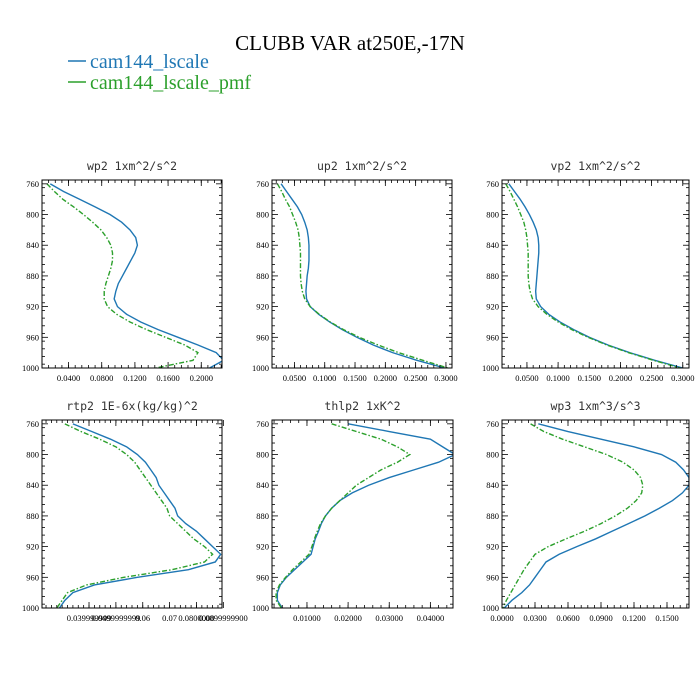 Image resolution: width=700 pixels, height=700 pixels. I want to click on x-tick-label: 0.039999999, so click(89, 618).